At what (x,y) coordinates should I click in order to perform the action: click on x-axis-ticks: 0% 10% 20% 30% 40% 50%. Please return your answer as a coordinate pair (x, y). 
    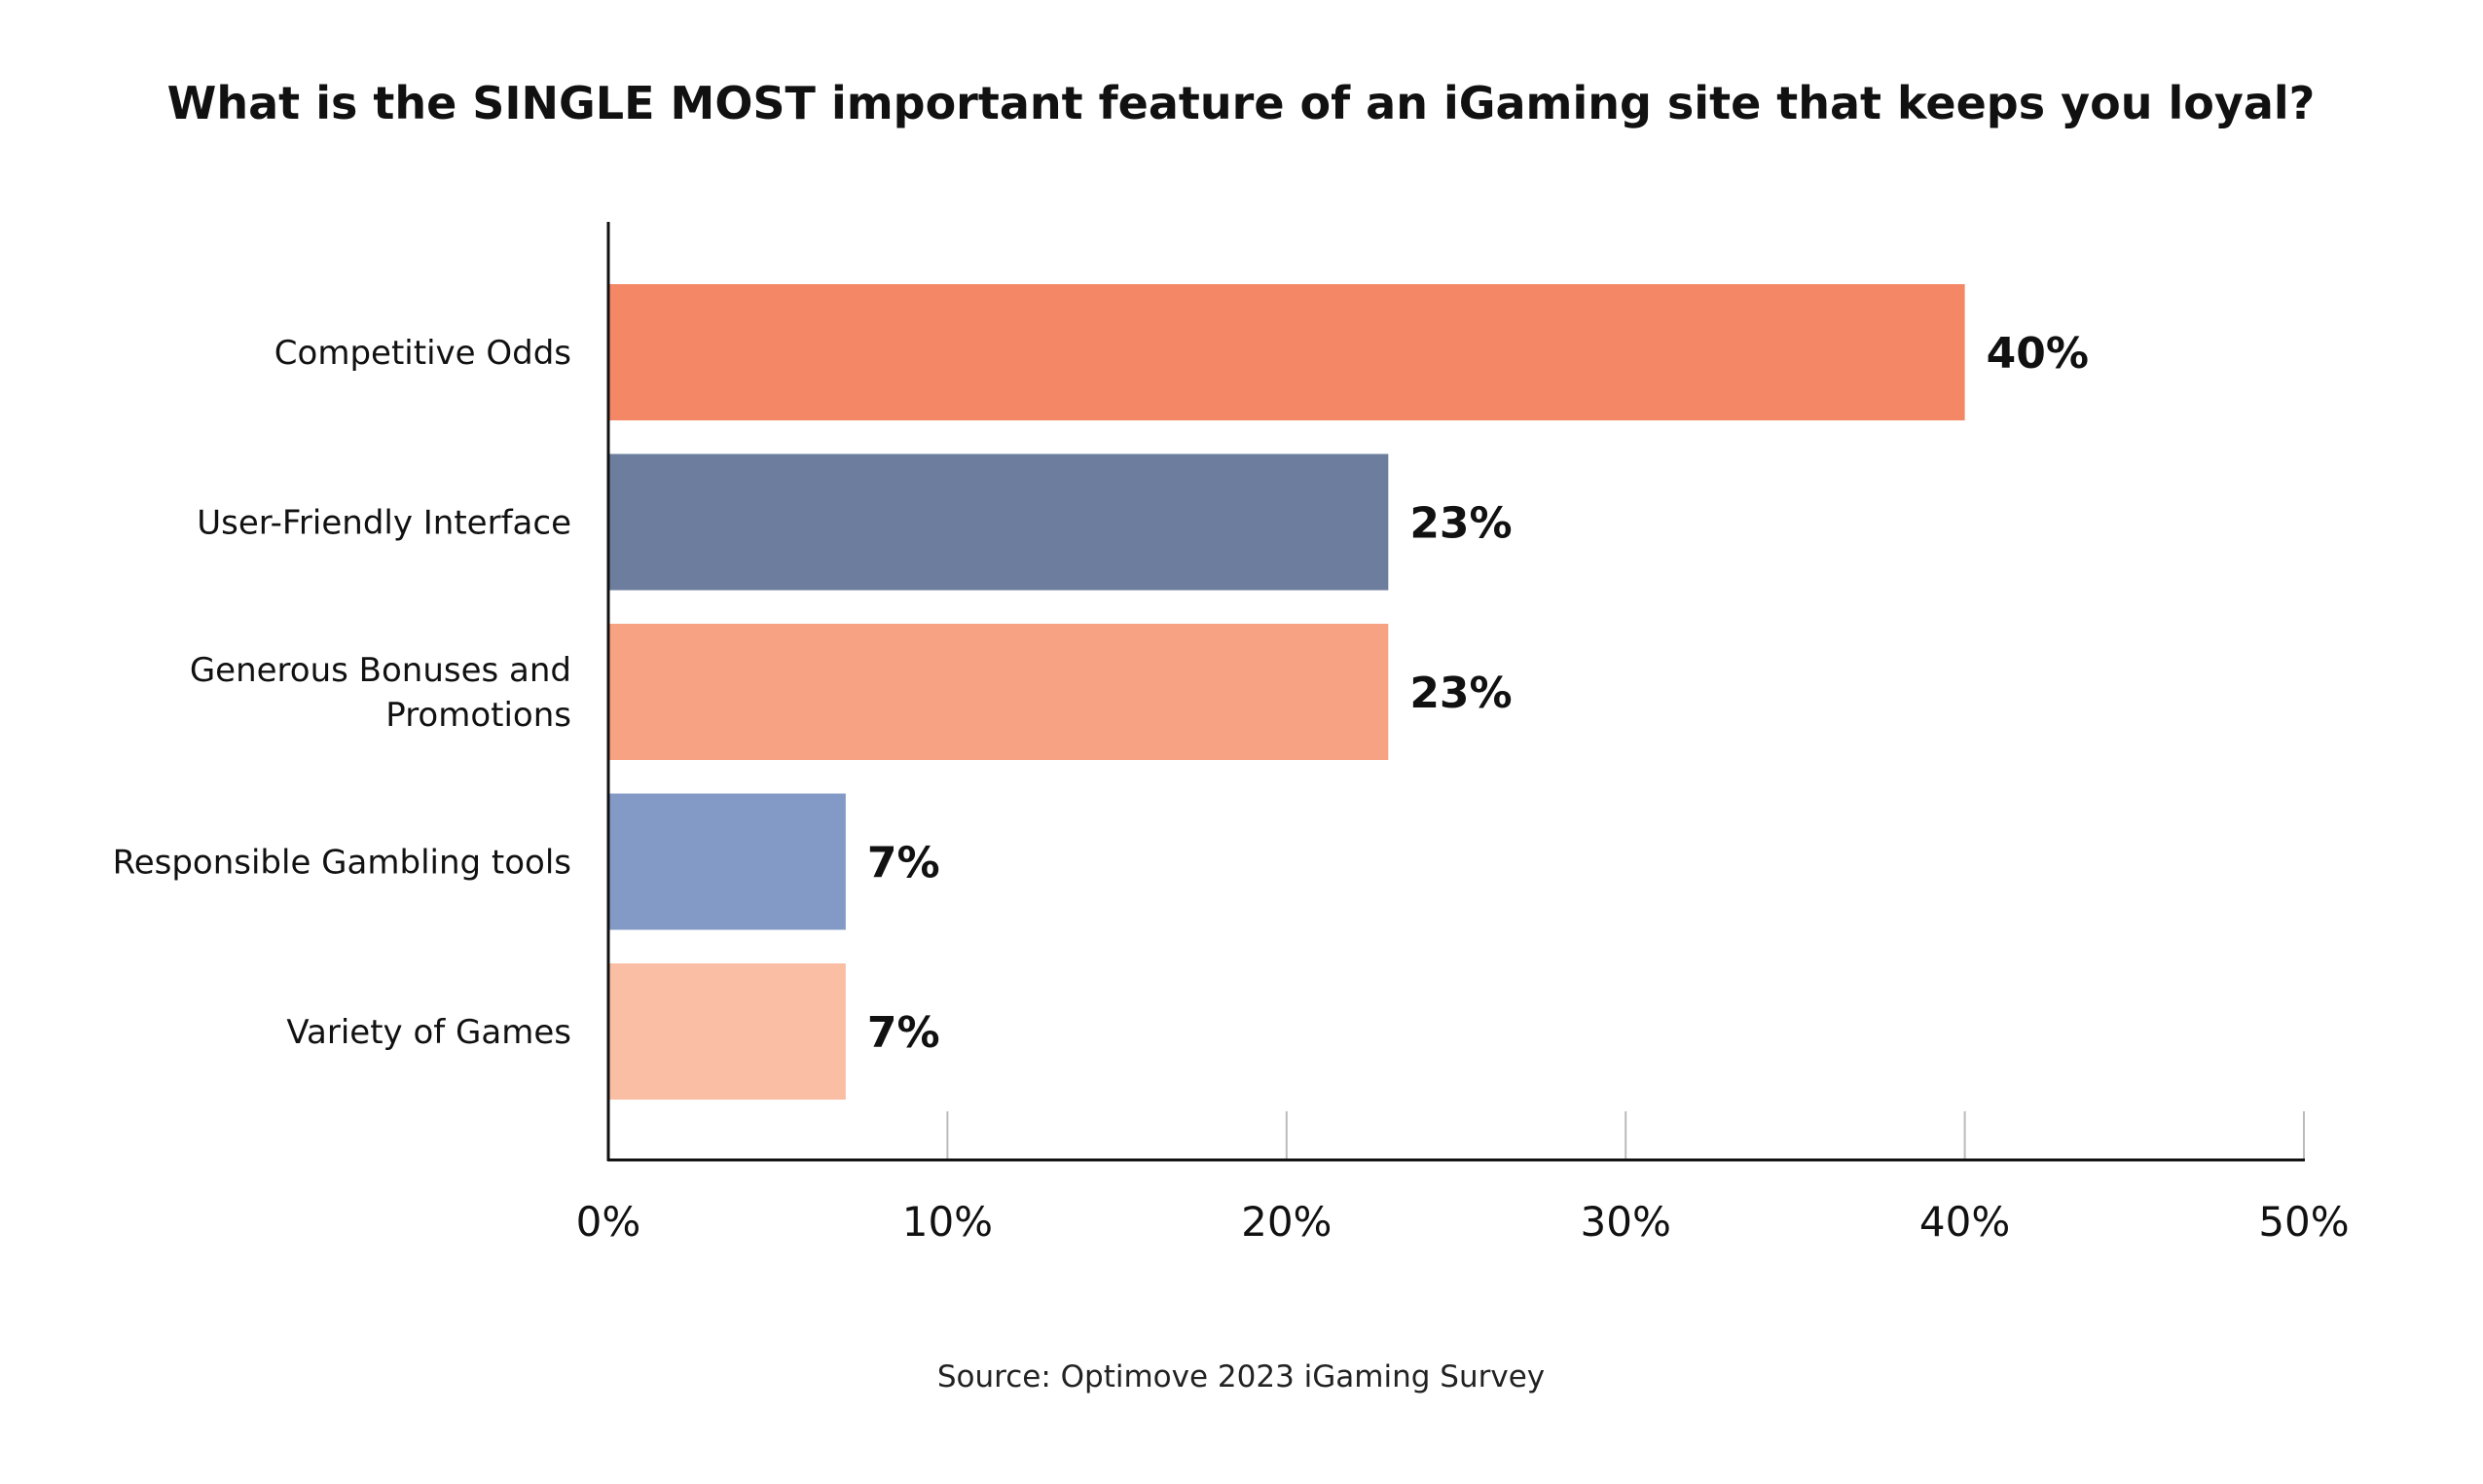
    Looking at the image, I should click on (1463, 1179).